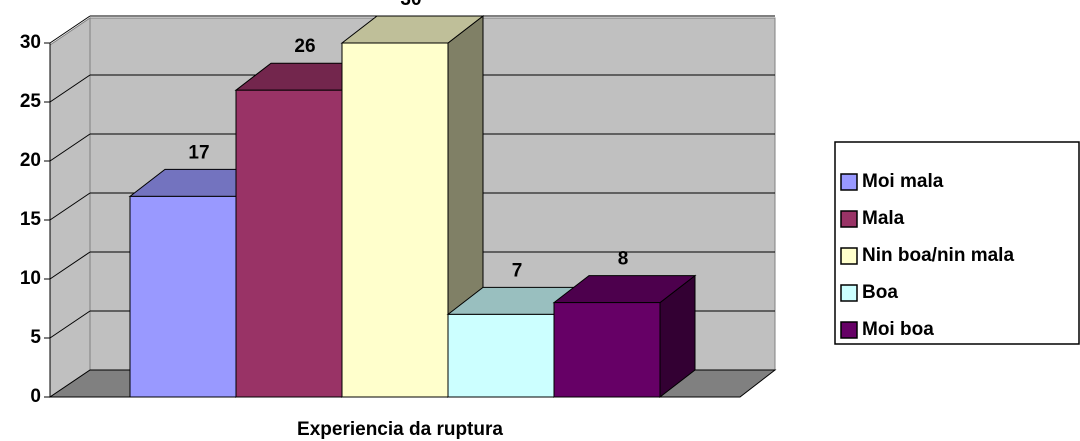 This screenshot has width=1080, height=441. I want to click on y-tick-label: 10, so click(30, 278).